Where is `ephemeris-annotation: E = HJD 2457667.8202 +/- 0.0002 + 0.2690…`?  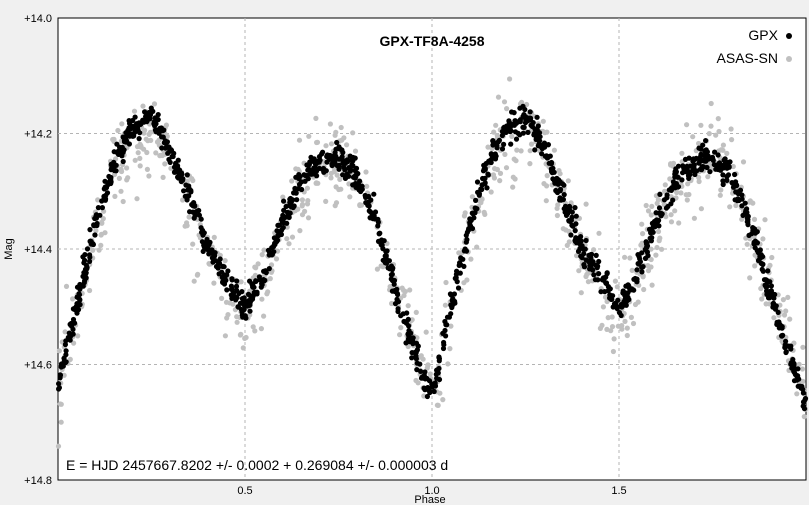 ephemeris-annotation: E = HJD 2457667.8202 +/- 0.0002 + 0.2690… is located at coordinates (257, 465).